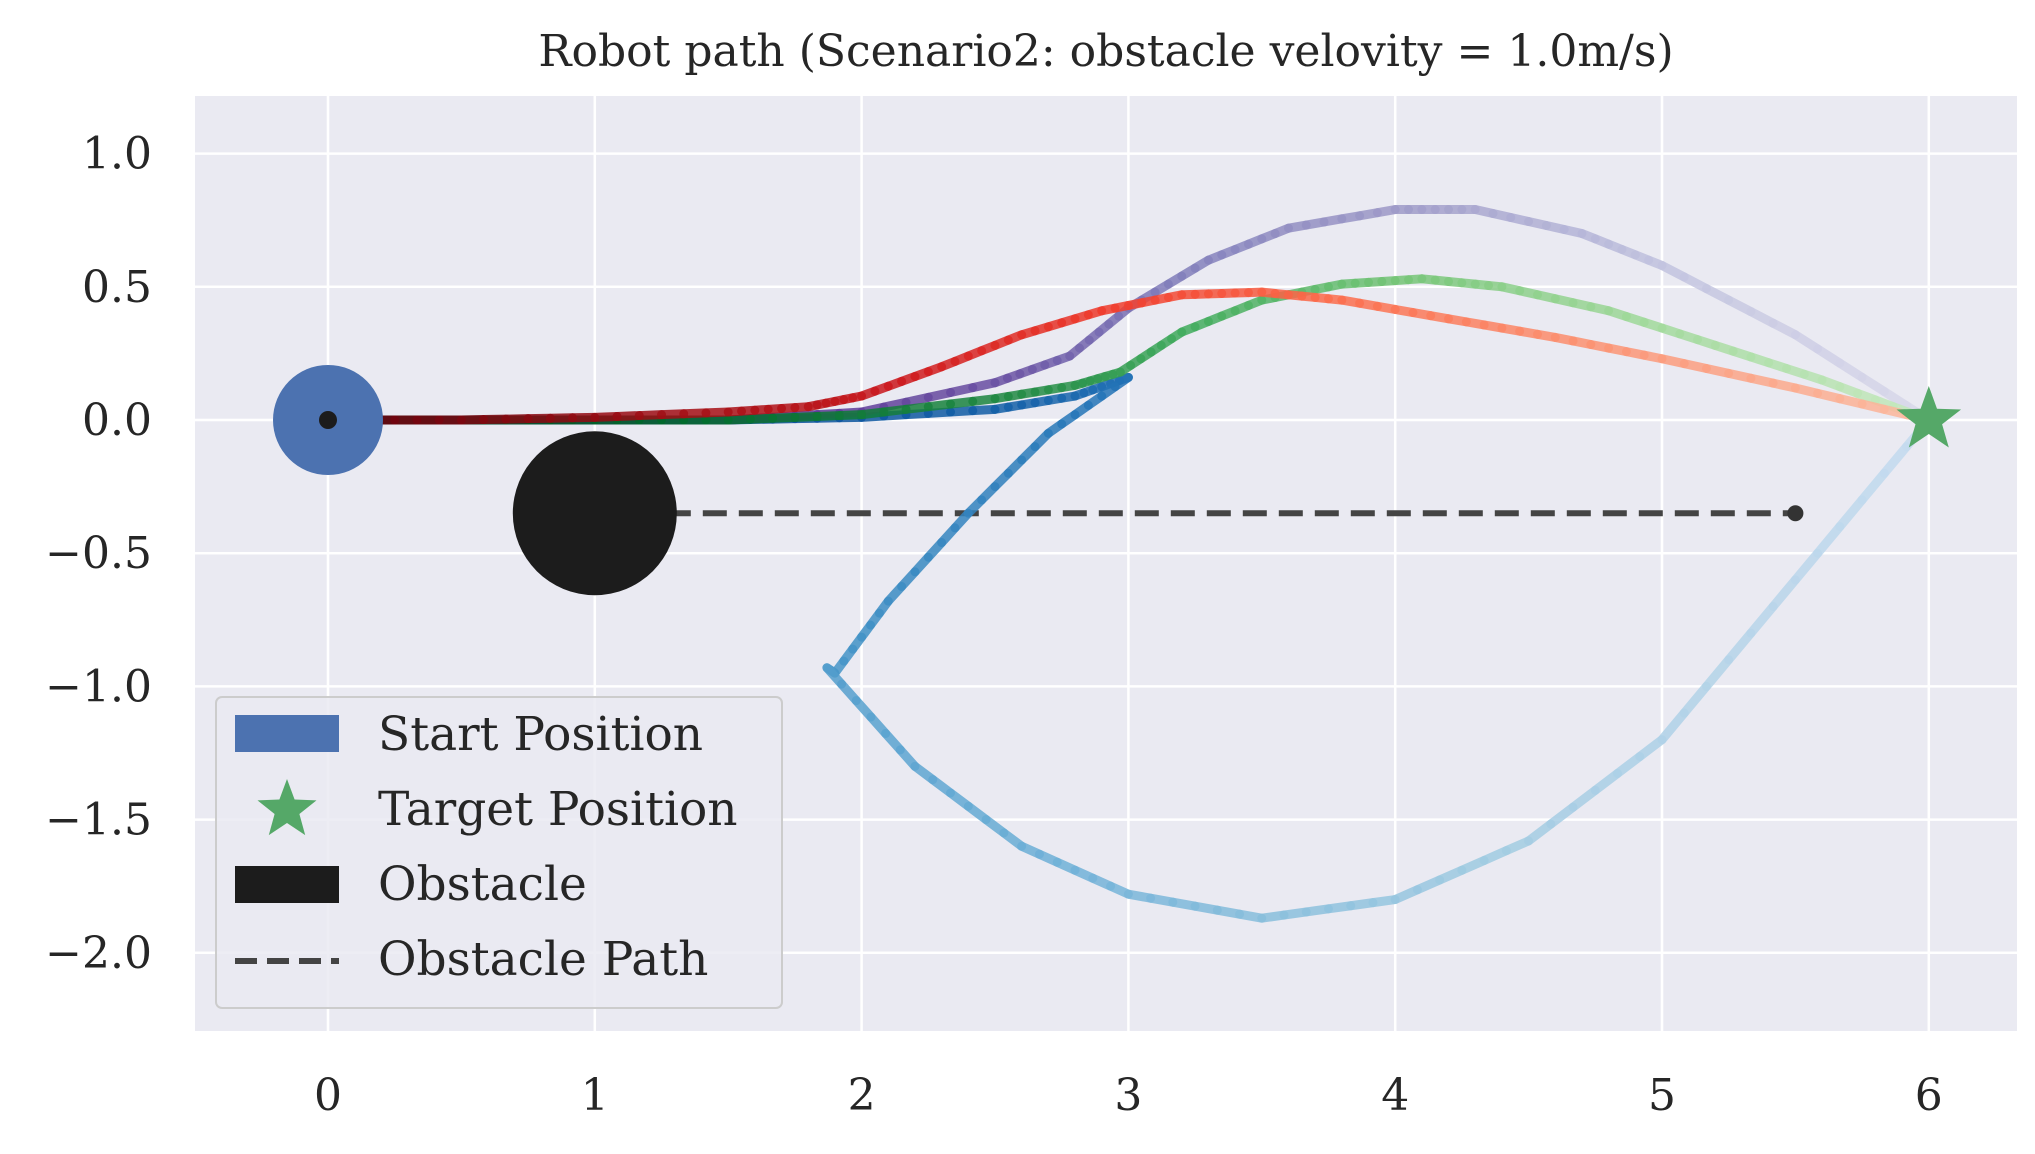 This screenshot has width=2035, height=1154. What do you see at coordinates (287, 733) in the screenshot?
I see `legend-start-swatch` at bounding box center [287, 733].